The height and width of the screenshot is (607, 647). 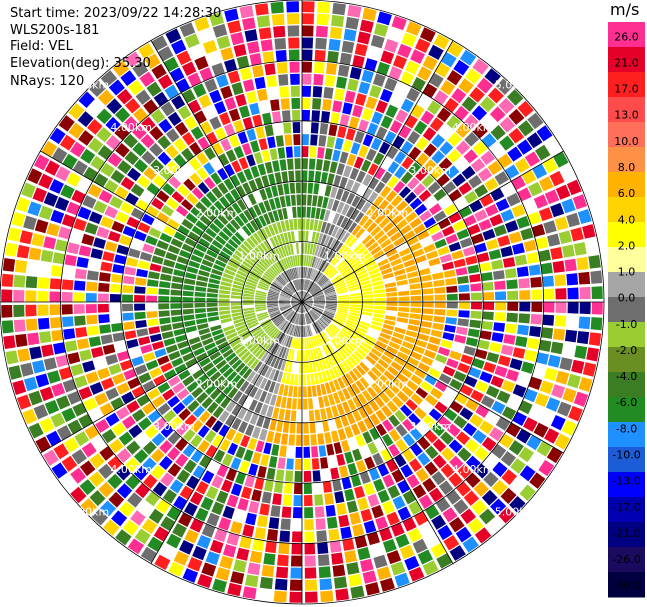 What do you see at coordinates (626, 115) in the screenshot?
I see `colorbar-tick-label: 13.0` at bounding box center [626, 115].